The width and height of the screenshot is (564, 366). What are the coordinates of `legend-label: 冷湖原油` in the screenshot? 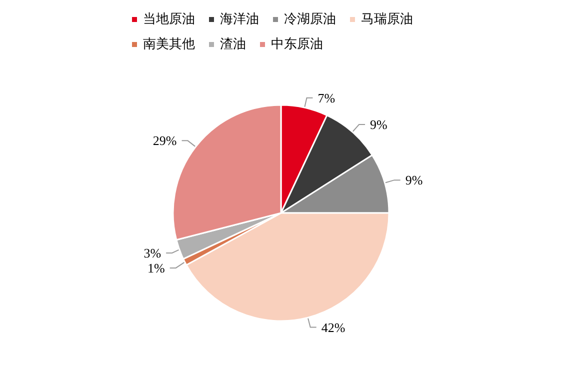 It's located at (310, 19).